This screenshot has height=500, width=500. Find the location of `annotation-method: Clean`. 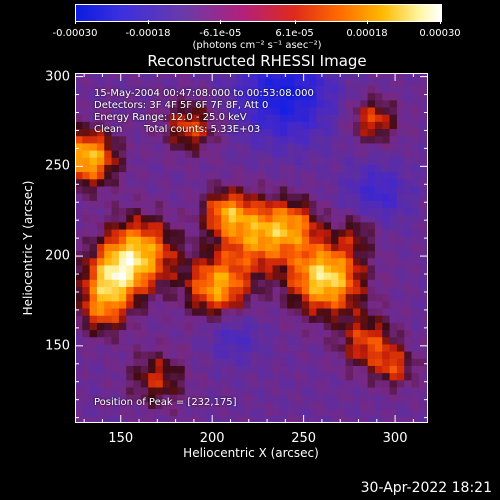

annotation-method: Clean is located at coordinates (108, 129).